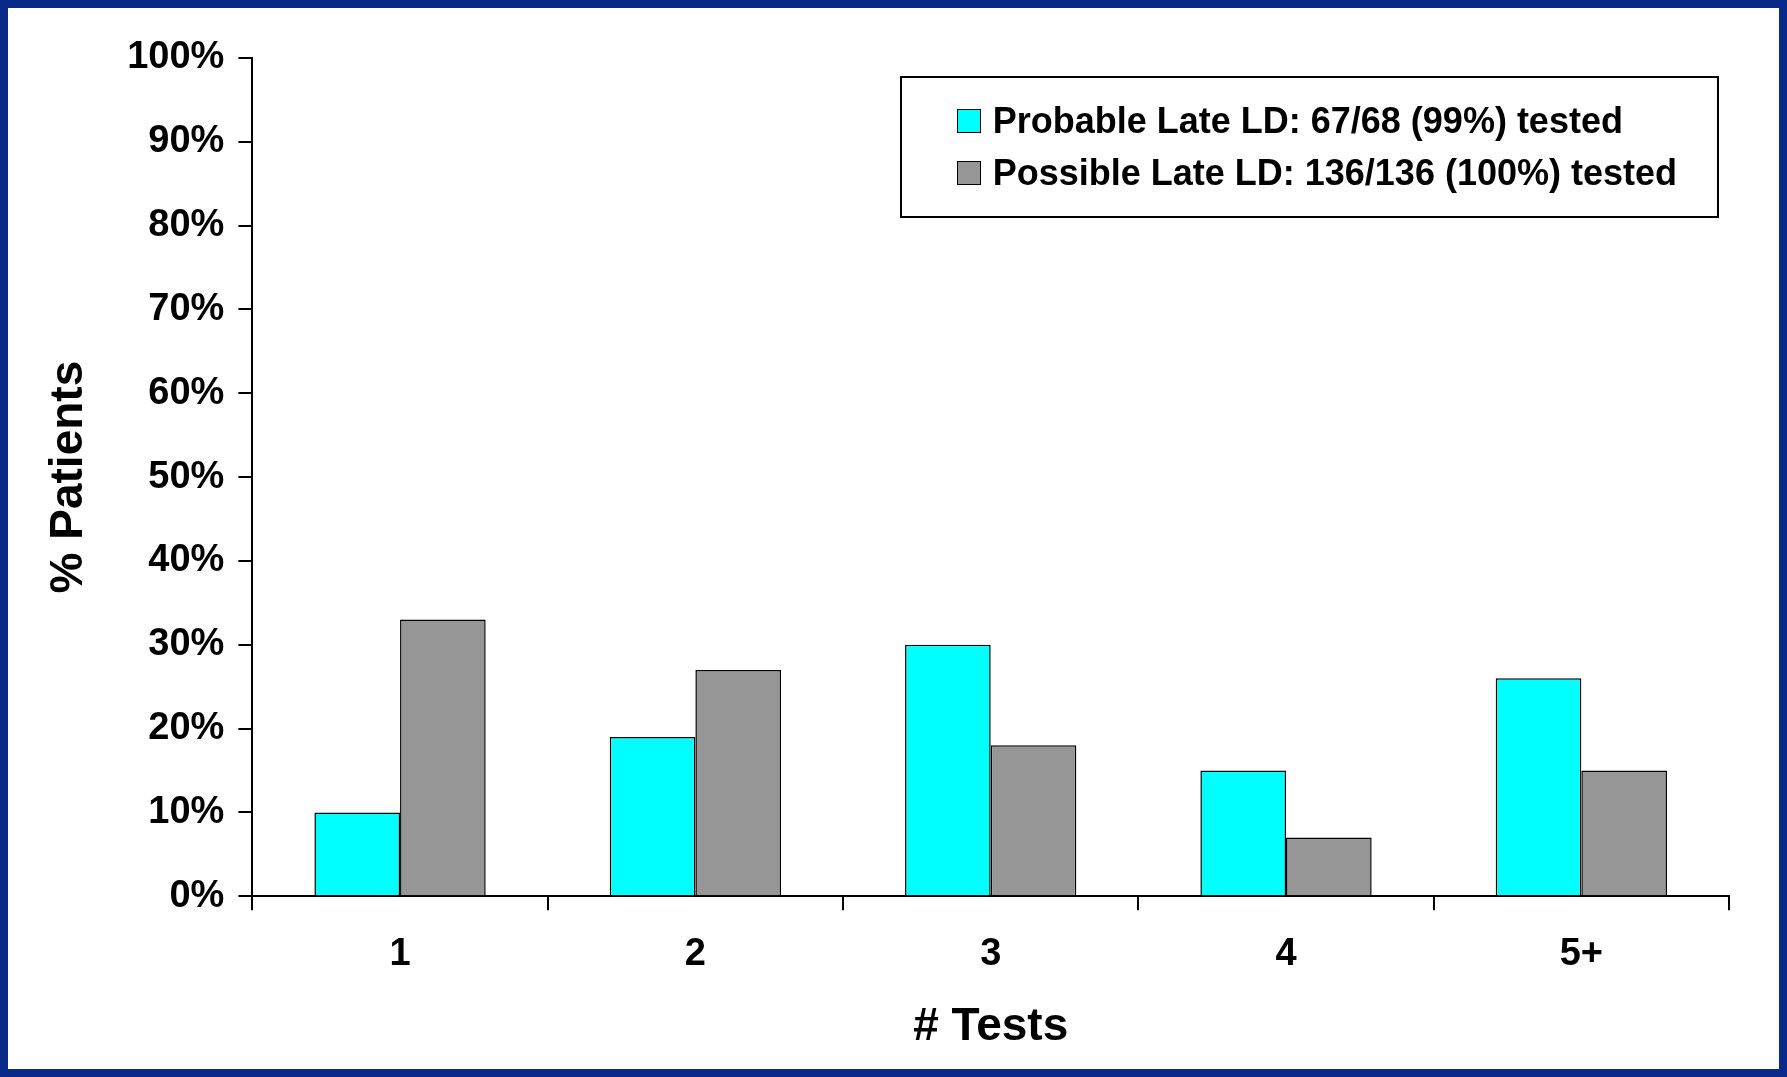 This screenshot has width=1787, height=1077. Describe the element at coordinates (197, 893) in the screenshot. I see `y-tick-label: 0%` at that location.